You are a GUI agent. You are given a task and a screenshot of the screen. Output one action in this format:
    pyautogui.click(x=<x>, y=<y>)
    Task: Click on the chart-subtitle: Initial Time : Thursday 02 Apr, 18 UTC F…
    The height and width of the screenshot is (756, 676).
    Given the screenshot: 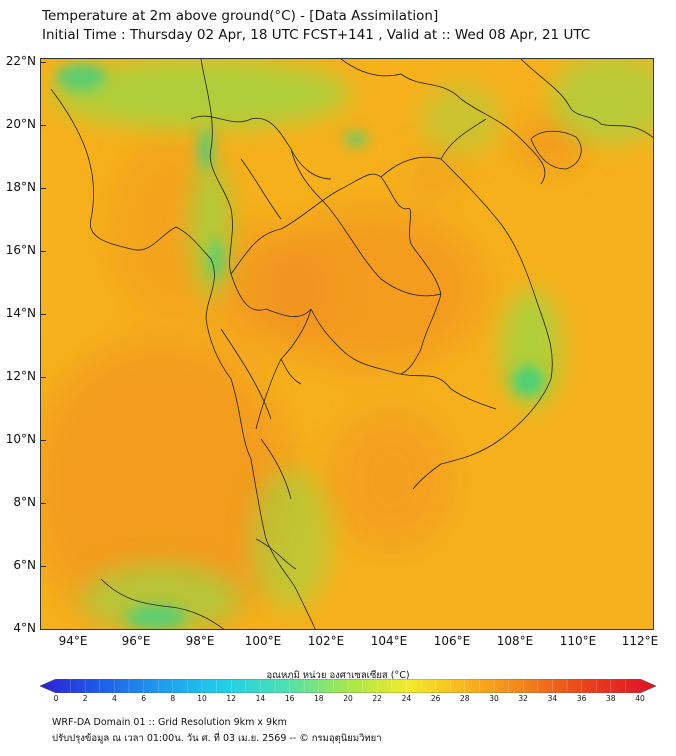 What is the action you would take?
    pyautogui.click(x=316, y=35)
    